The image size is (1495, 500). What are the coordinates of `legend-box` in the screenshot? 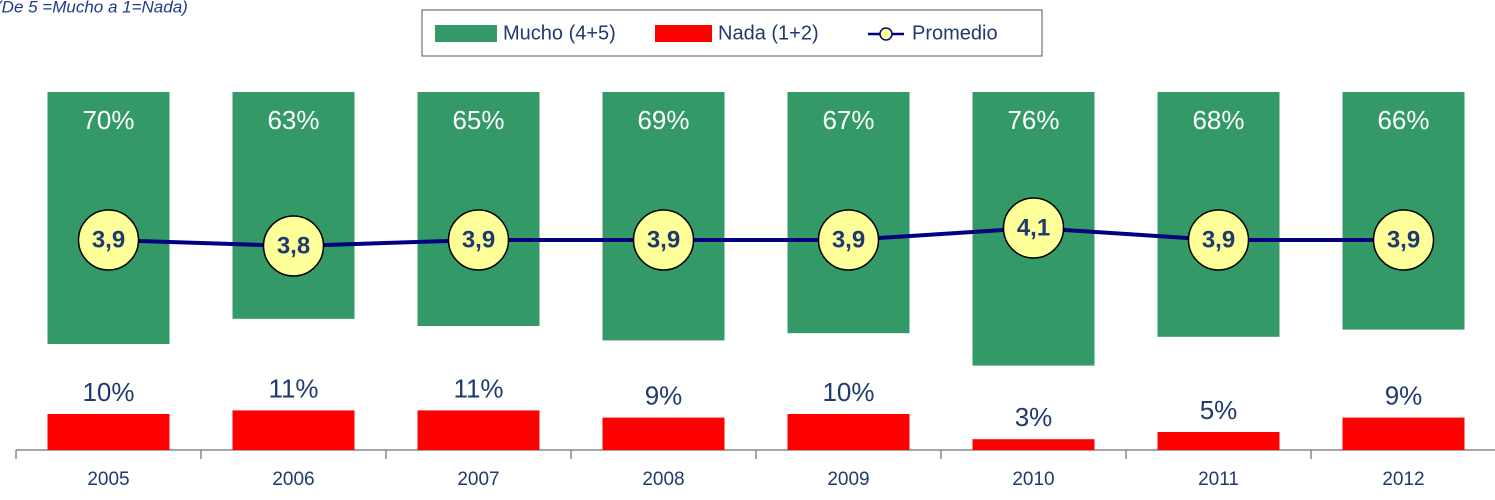 It's located at (732, 33).